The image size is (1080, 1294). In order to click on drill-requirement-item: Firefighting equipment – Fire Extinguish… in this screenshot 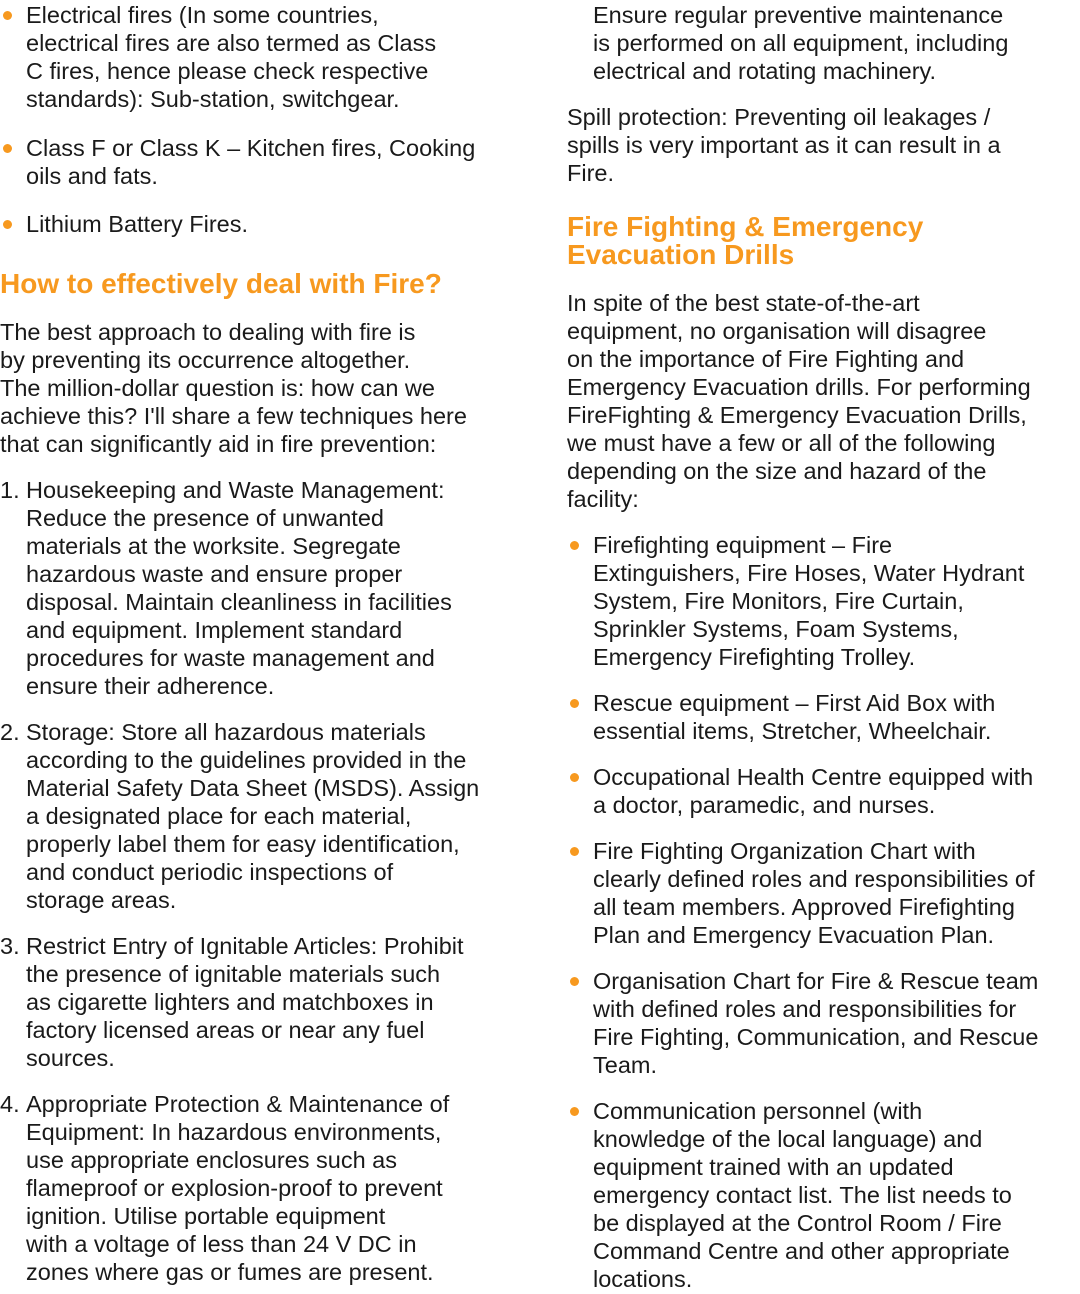, I will do `click(809, 601)`.